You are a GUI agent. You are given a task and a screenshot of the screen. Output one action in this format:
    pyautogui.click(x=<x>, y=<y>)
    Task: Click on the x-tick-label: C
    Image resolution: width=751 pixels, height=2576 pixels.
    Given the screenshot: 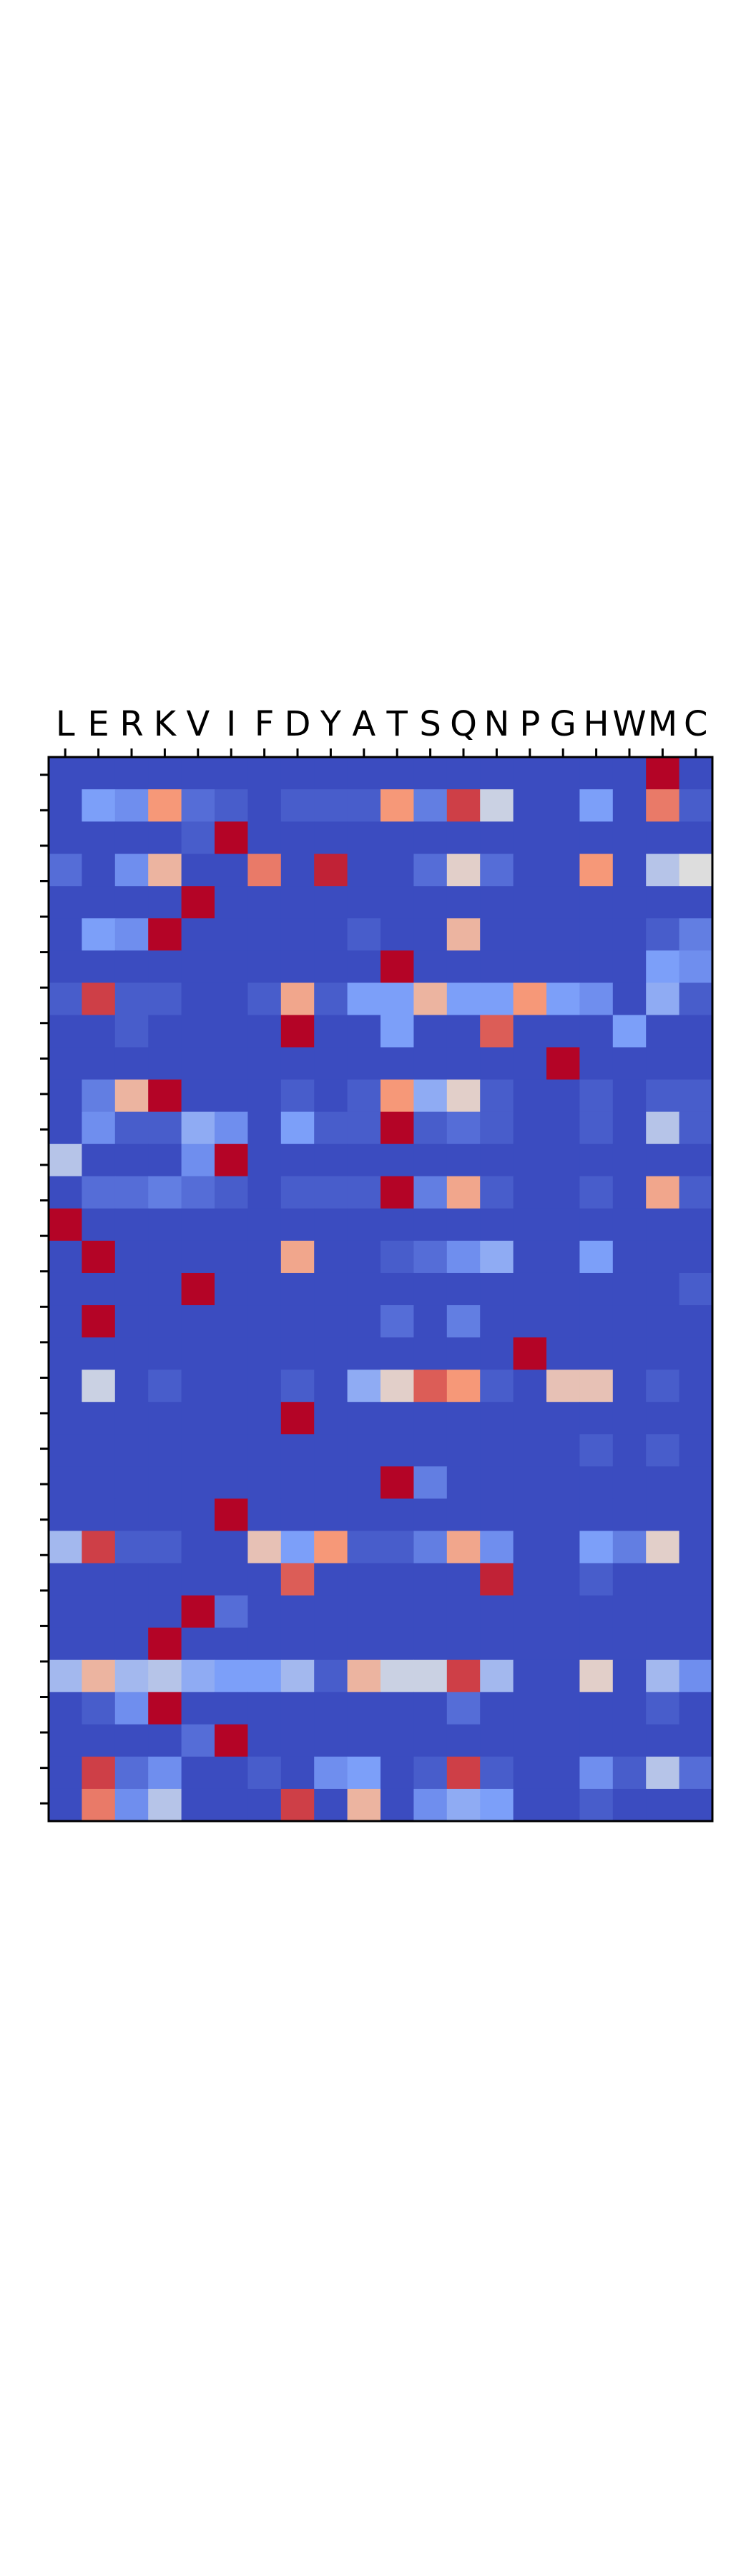 What is the action you would take?
    pyautogui.click(x=696, y=724)
    